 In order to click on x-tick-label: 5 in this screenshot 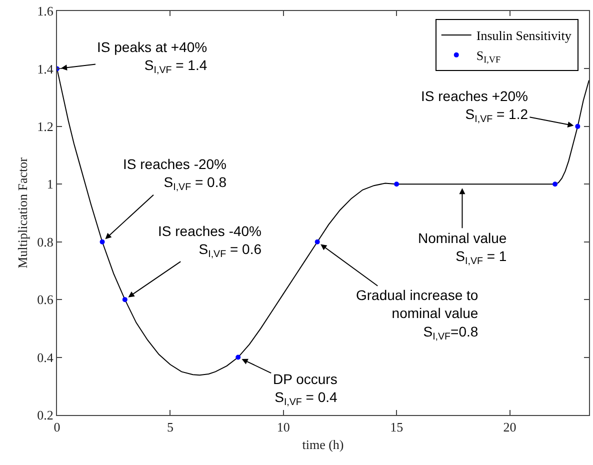, I will do `click(170, 427)`.